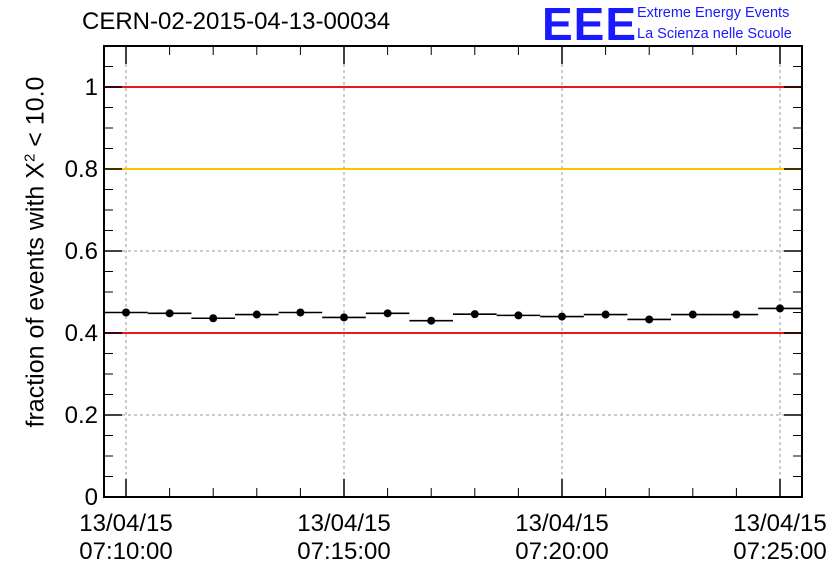  What do you see at coordinates (35, 170) in the screenshot?
I see `y-axis-label-chi: X` at bounding box center [35, 170].